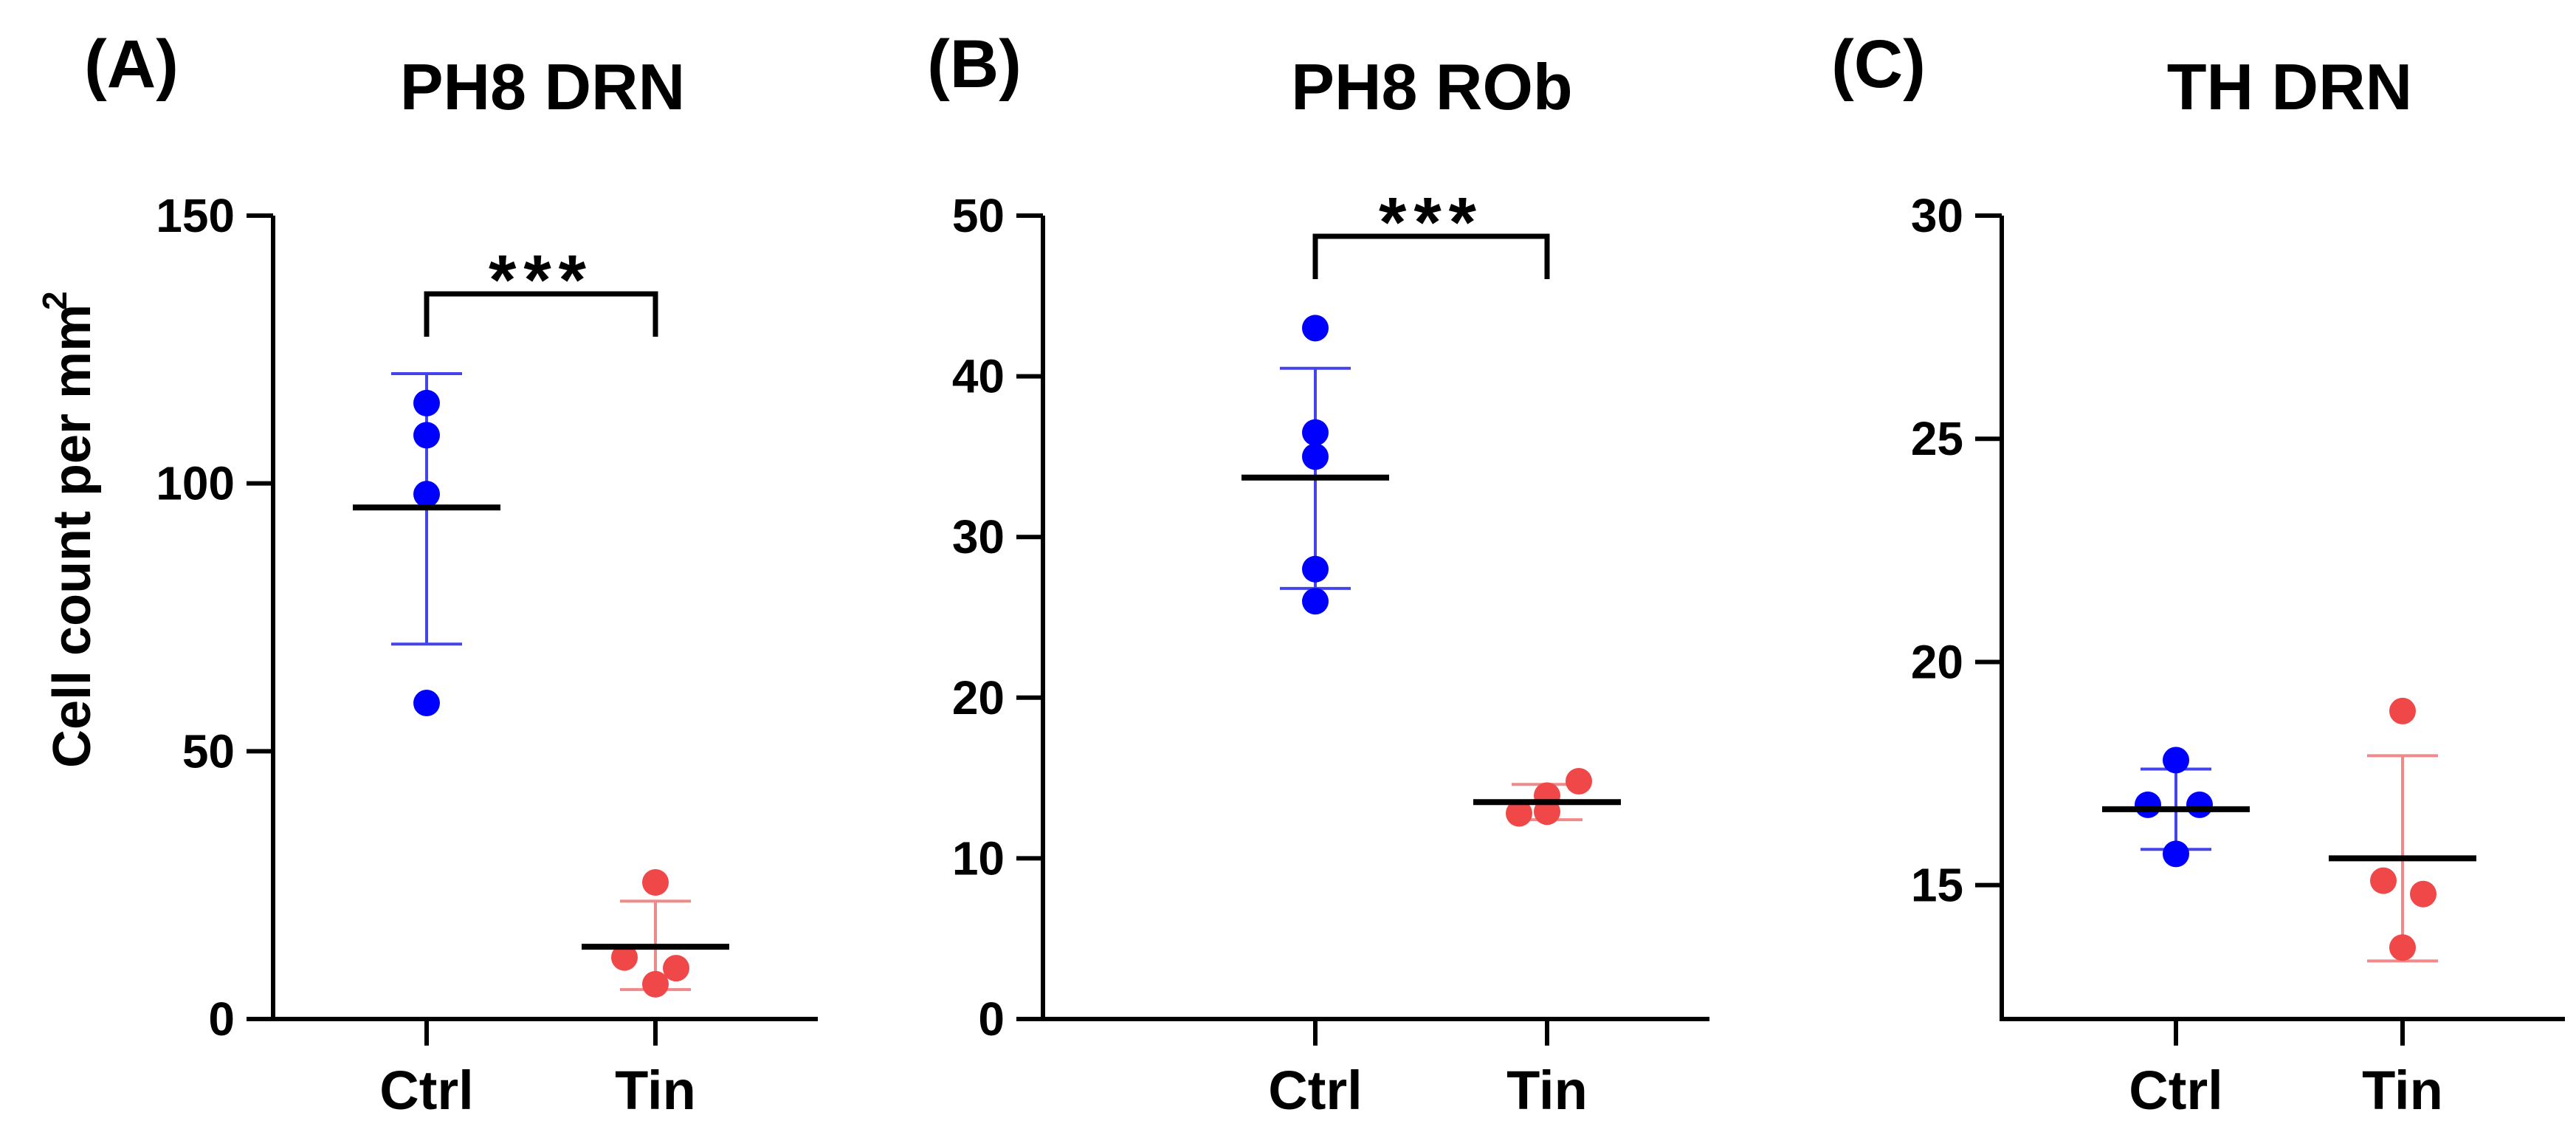  Describe the element at coordinates (55, 300) in the screenshot. I see `y-axis-label-superscript: 2` at that location.